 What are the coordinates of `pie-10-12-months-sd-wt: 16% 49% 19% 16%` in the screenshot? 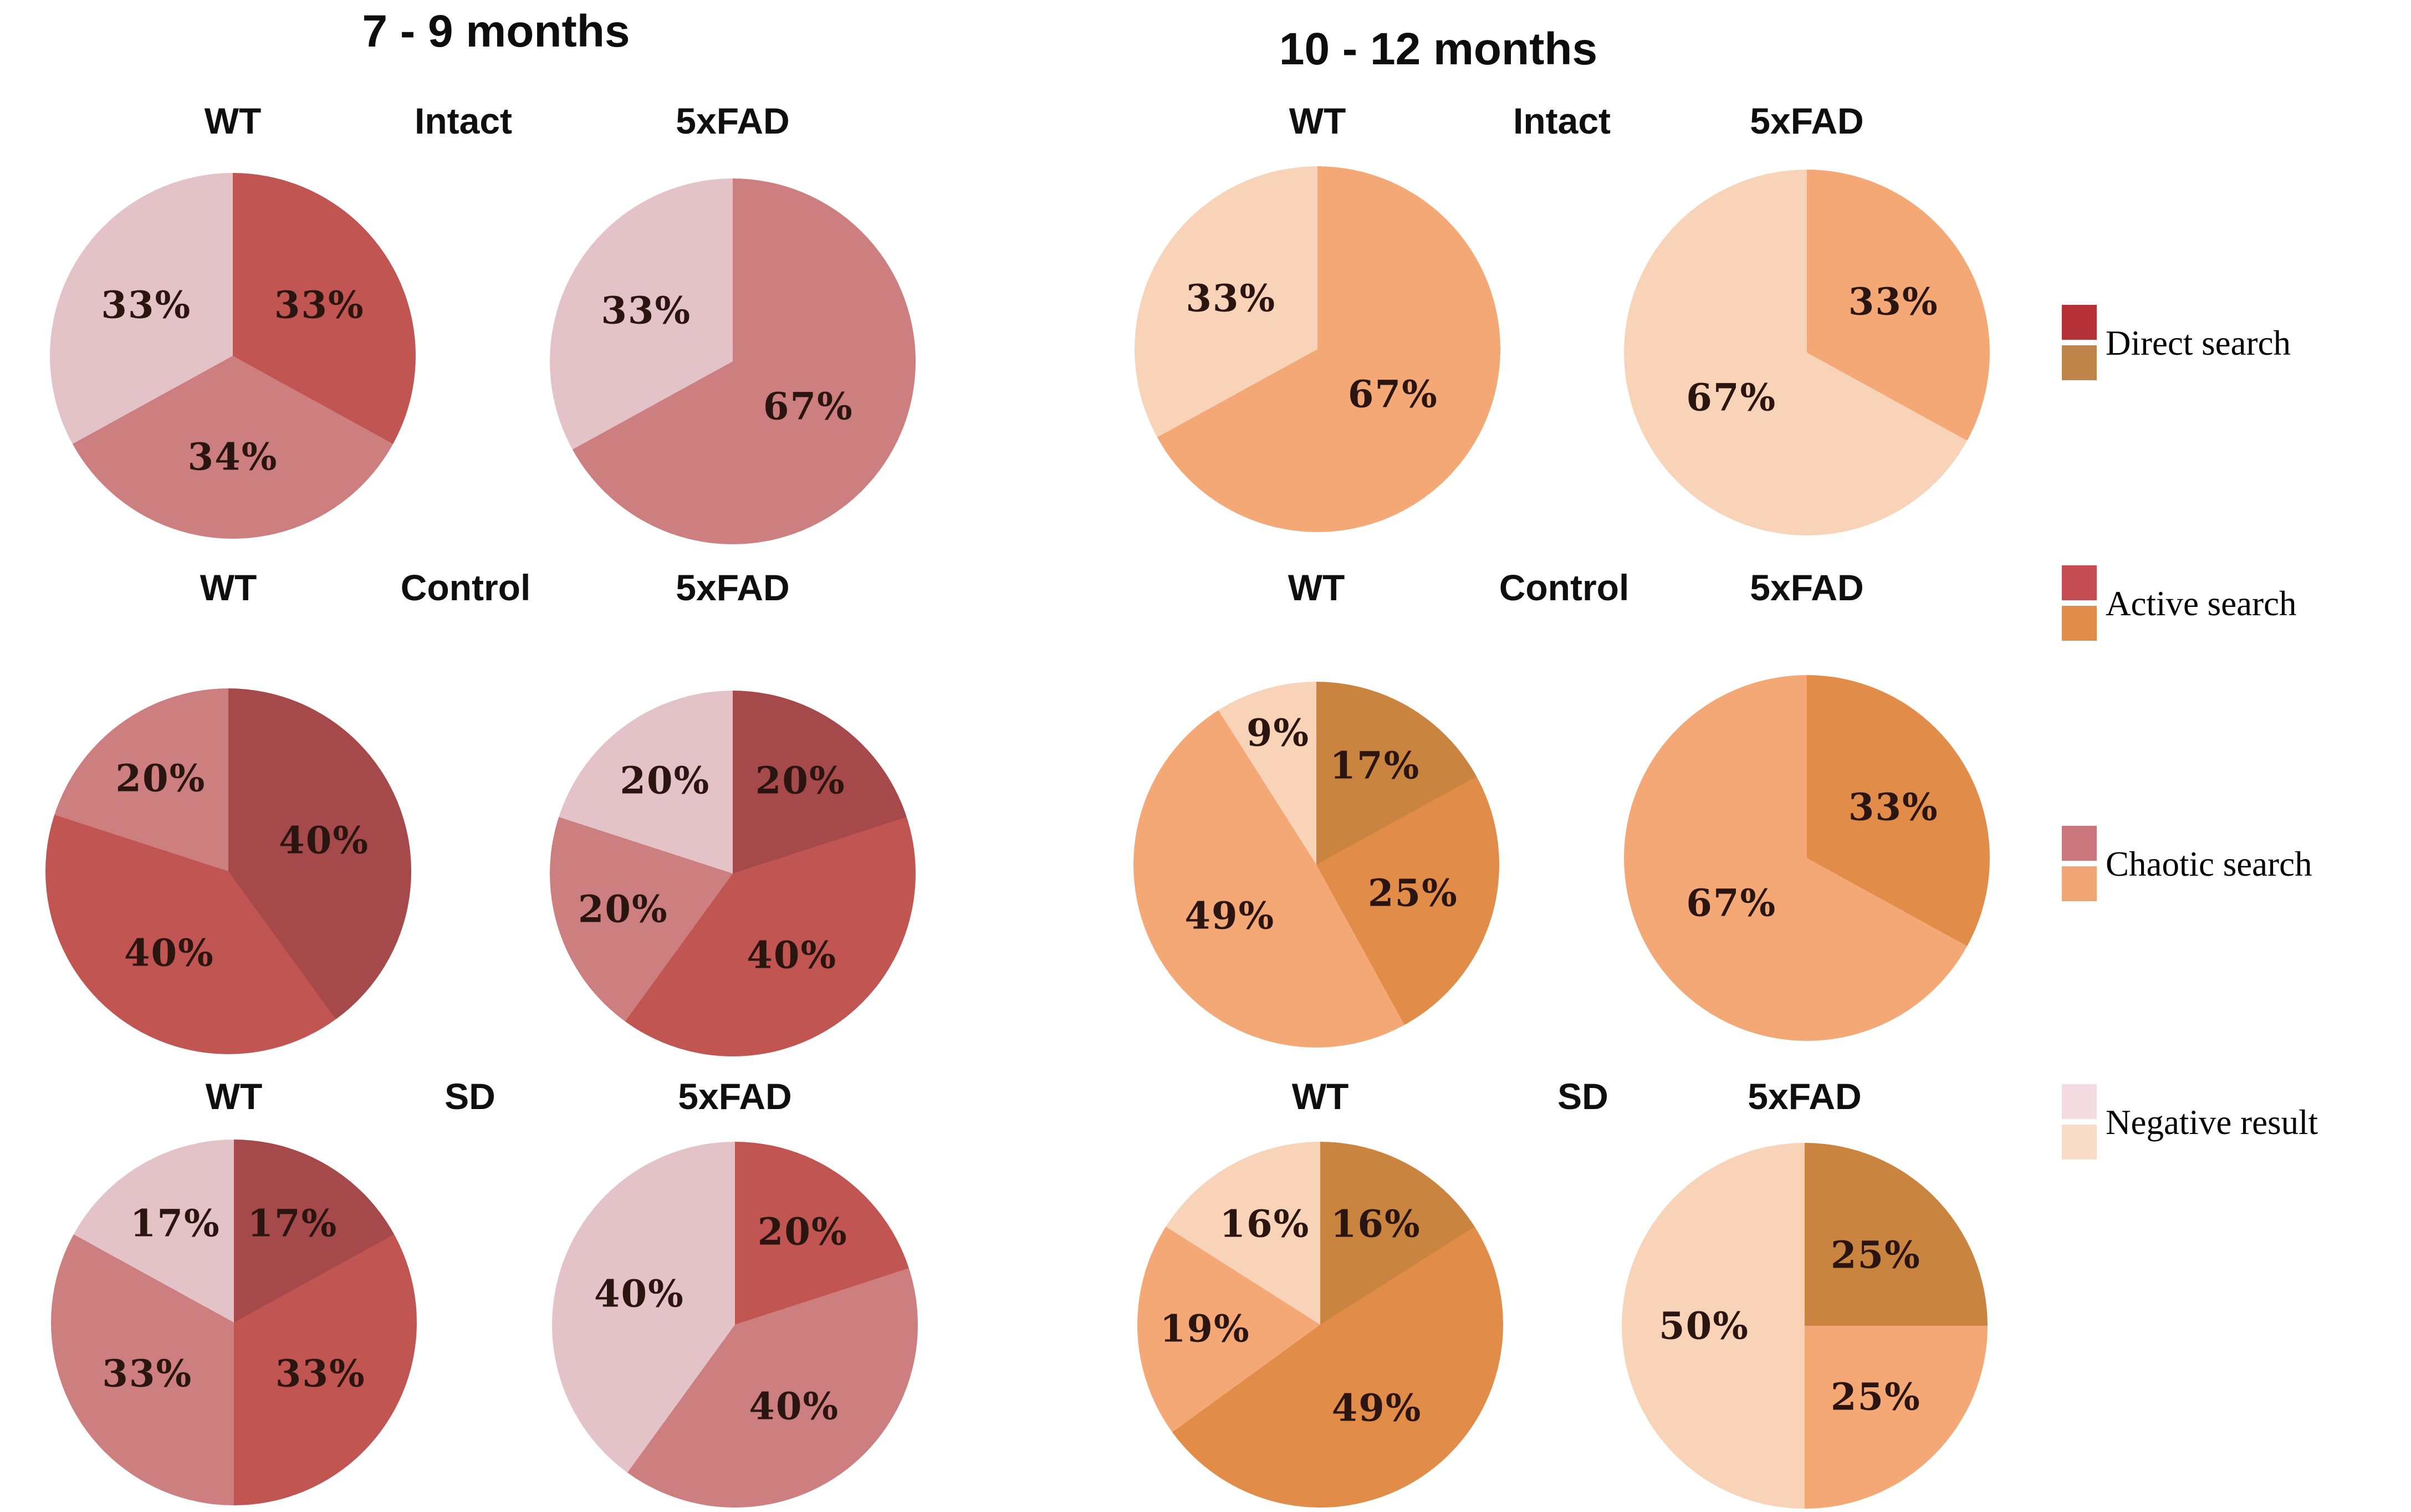 It's located at (1320, 1325).